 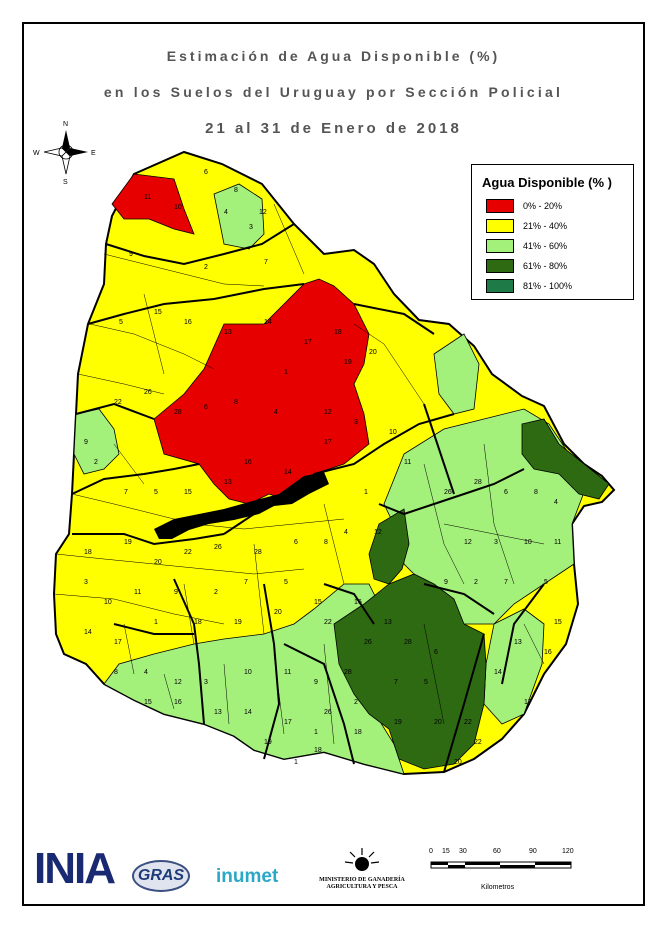 What do you see at coordinates (65, 124) in the screenshot?
I see `svg-text: N` at bounding box center [65, 124].